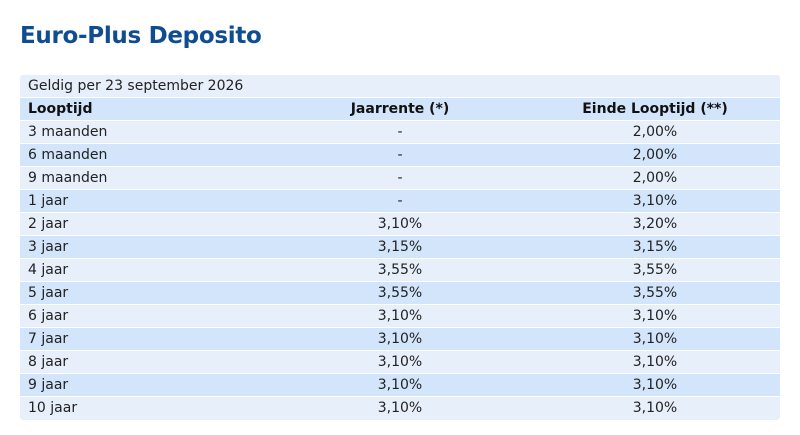 The width and height of the screenshot is (800, 435). I want to click on cell-term: 10 jaar, so click(145, 408).